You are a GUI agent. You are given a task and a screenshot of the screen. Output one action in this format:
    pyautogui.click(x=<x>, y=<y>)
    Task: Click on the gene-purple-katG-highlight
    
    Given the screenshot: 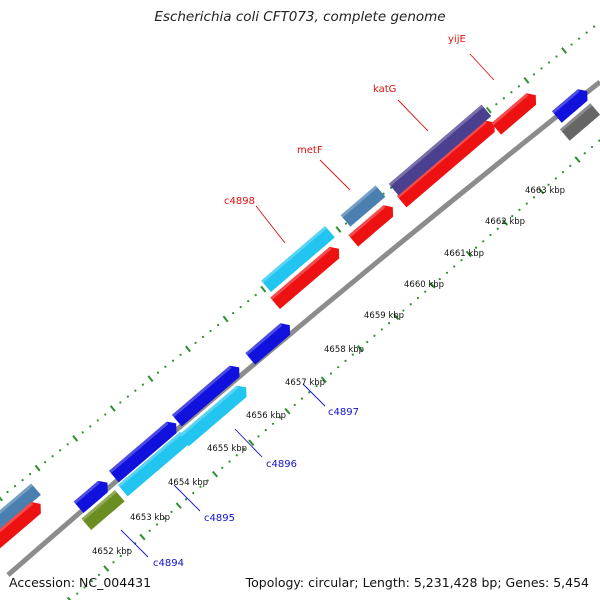 What is the action you would take?
    pyautogui.click(x=436, y=145)
    